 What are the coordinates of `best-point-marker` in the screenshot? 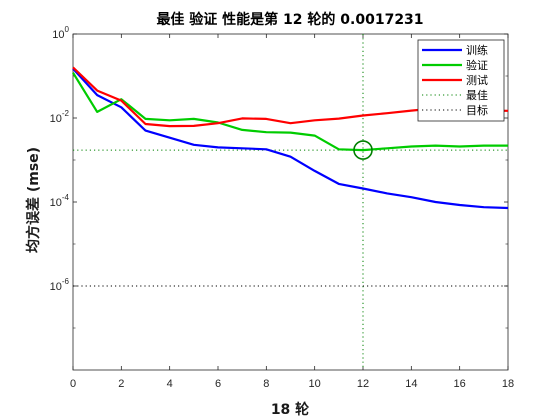 It's located at (363, 150).